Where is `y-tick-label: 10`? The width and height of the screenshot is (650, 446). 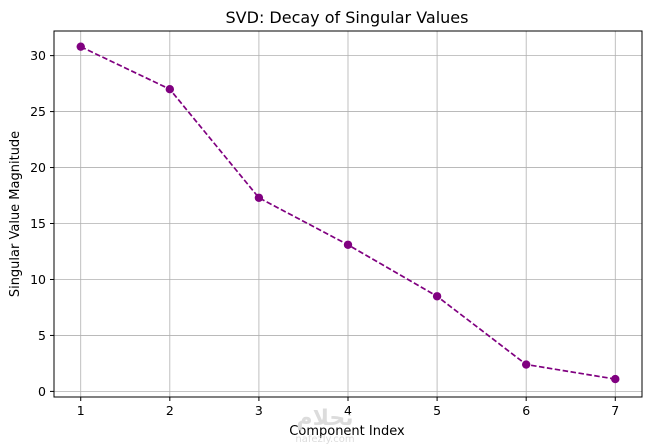
y-tick-label: 10 is located at coordinates (38, 279).